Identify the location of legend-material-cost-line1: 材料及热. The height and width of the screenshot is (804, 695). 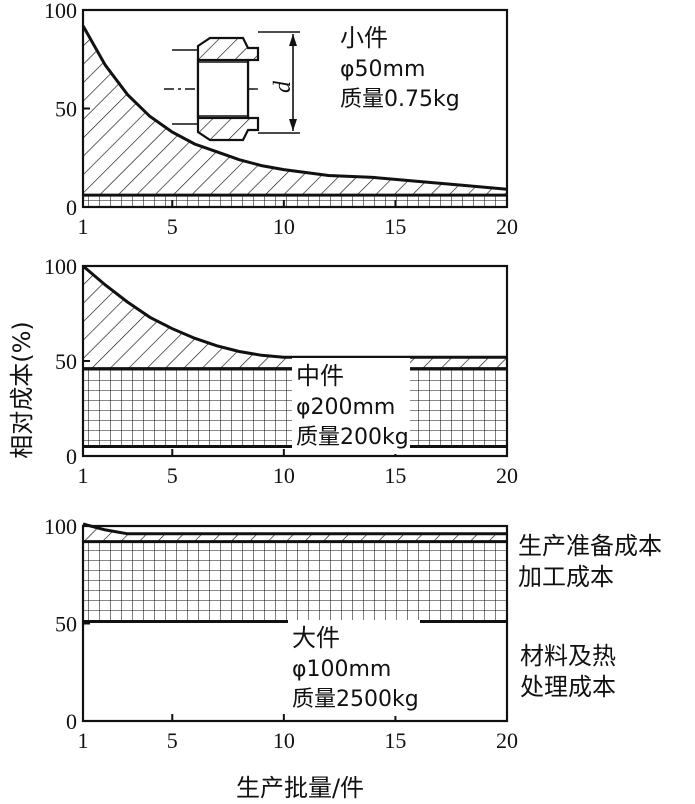
(568, 656).